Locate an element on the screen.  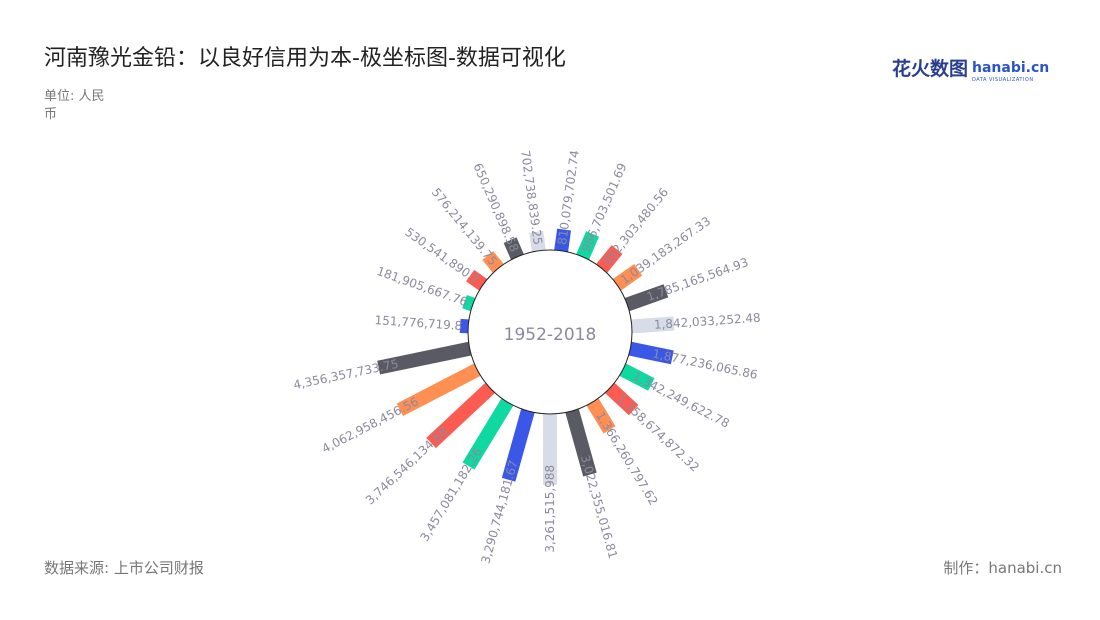
maker-credit: 制作：hanabi.cn is located at coordinates (1002, 568).